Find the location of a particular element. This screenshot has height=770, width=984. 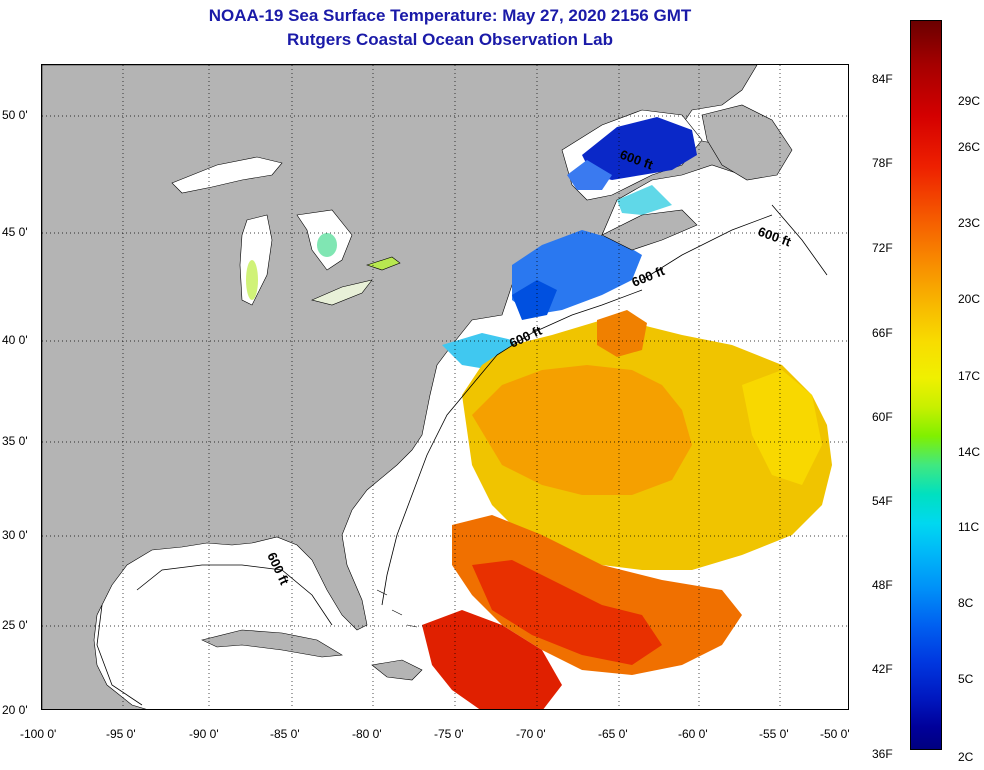

gulf-st-lawrence-sst is located at coordinates (639, 148).